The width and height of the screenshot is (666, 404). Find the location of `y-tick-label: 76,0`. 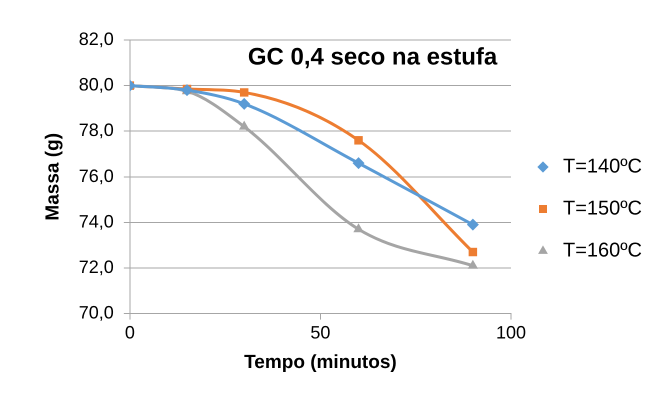

y-tick-label: 76,0 is located at coordinates (96, 176).